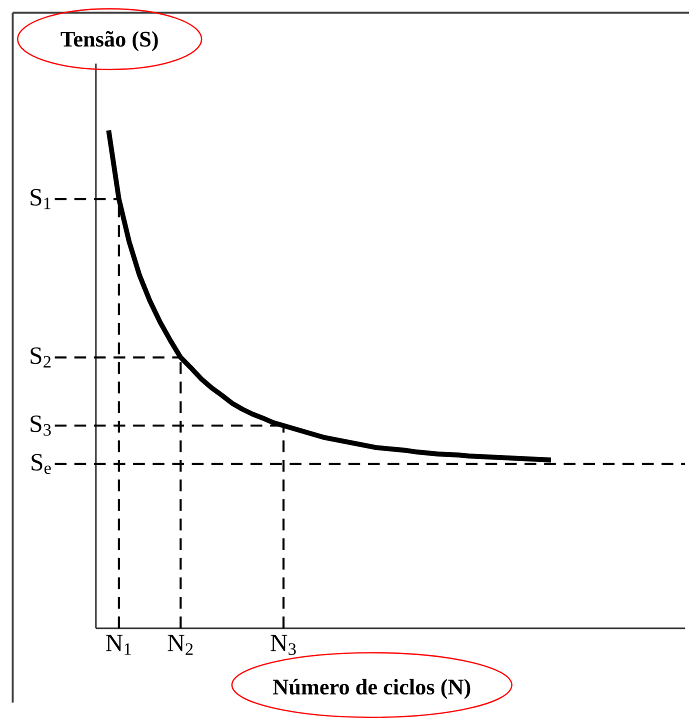 The height and width of the screenshot is (718, 690). I want to click on ref-line-label: S$_{3}$, so click(40, 425).